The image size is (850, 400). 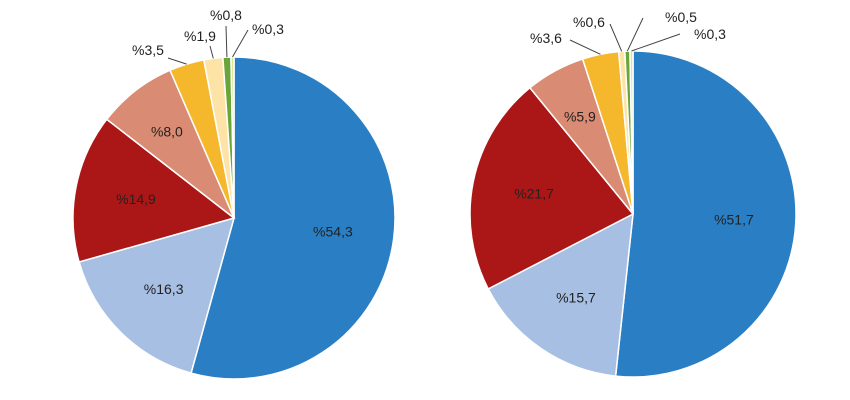 What do you see at coordinates (148, 50) in the screenshot?
I see `pie-0-label-4: %3,5` at bounding box center [148, 50].